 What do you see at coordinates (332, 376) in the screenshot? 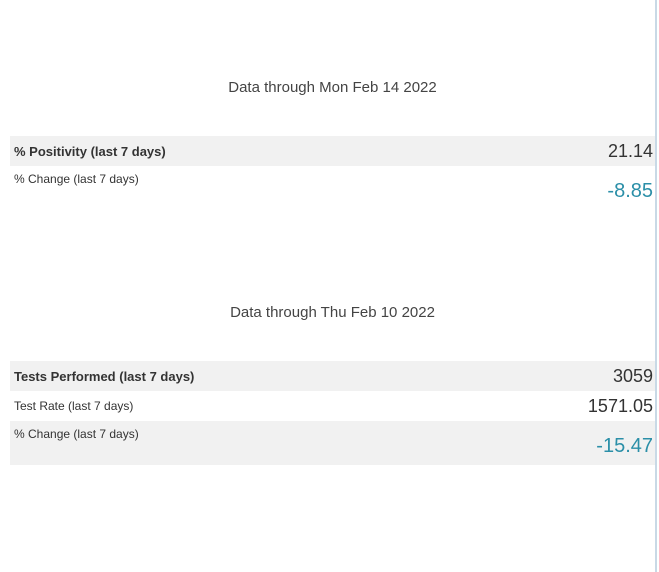
I see `metric-row: Tests Performed (last 7 days) 3059` at bounding box center [332, 376].